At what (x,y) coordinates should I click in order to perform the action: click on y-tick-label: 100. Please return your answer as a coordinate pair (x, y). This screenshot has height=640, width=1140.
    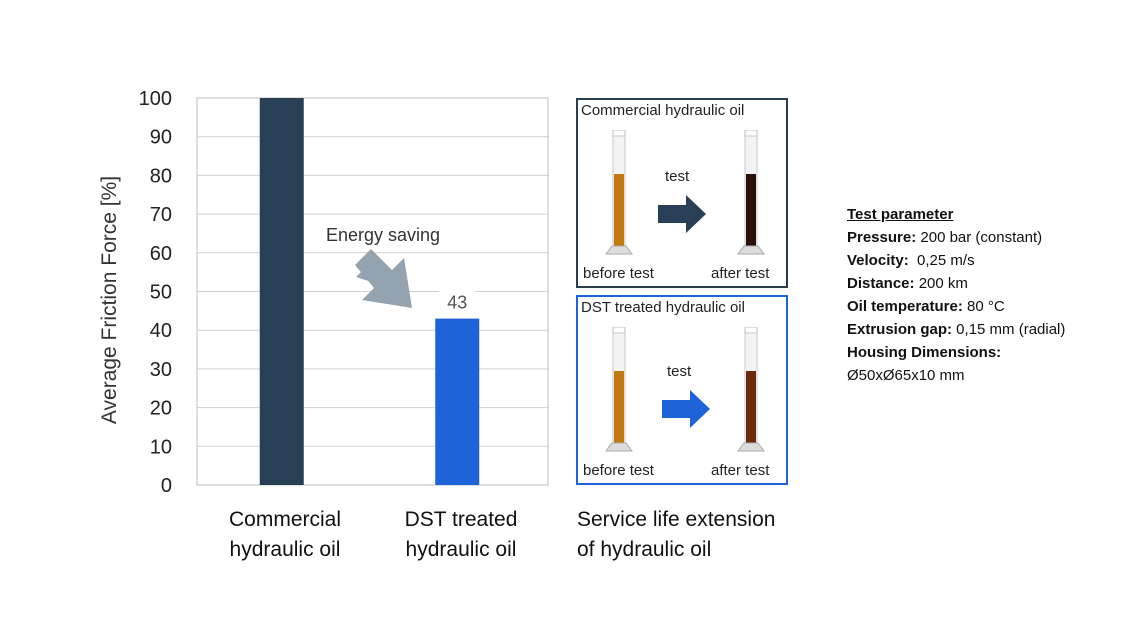
    Looking at the image, I should click on (155, 99).